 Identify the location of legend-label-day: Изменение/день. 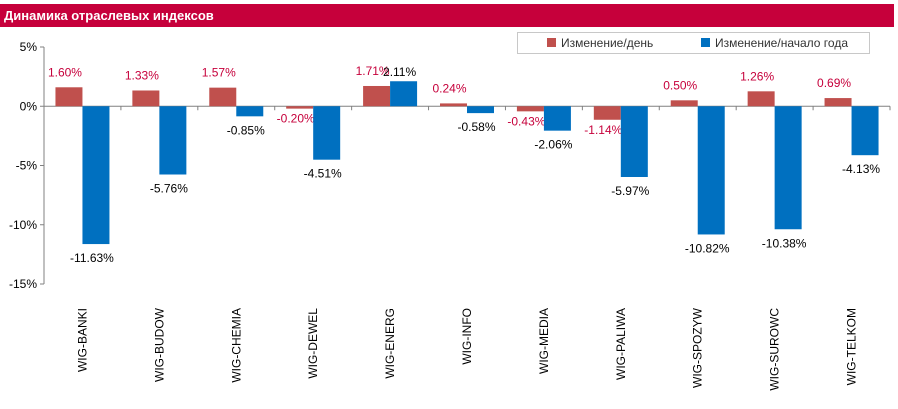
(607, 43).